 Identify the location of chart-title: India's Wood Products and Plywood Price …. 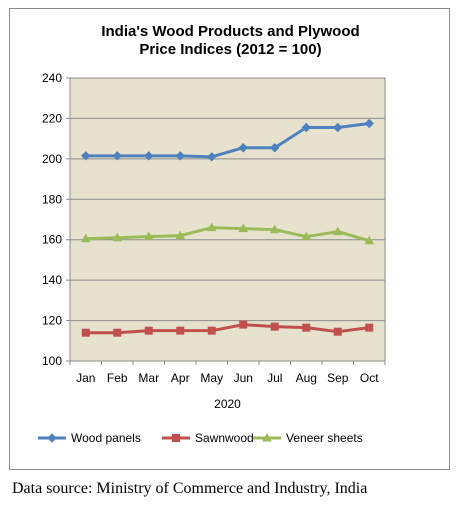
(230, 41).